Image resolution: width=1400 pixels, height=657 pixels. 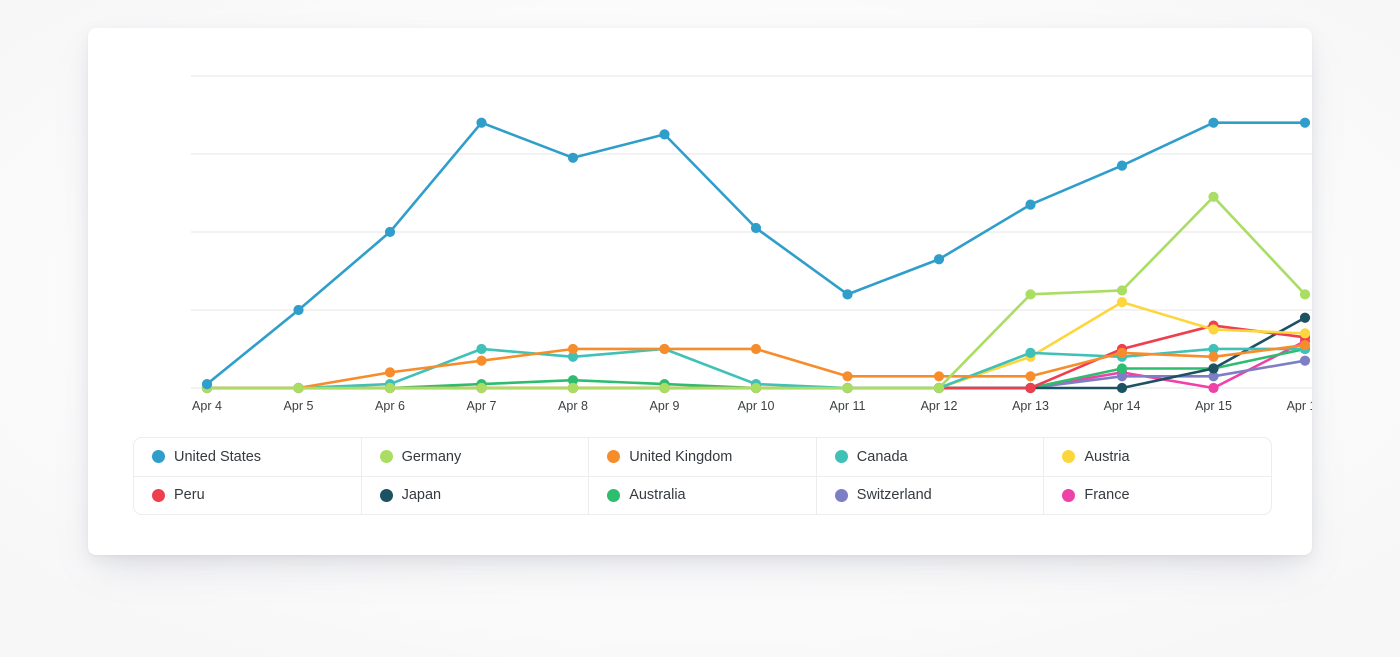 I want to click on legend-item-label: Australia, so click(x=657, y=495).